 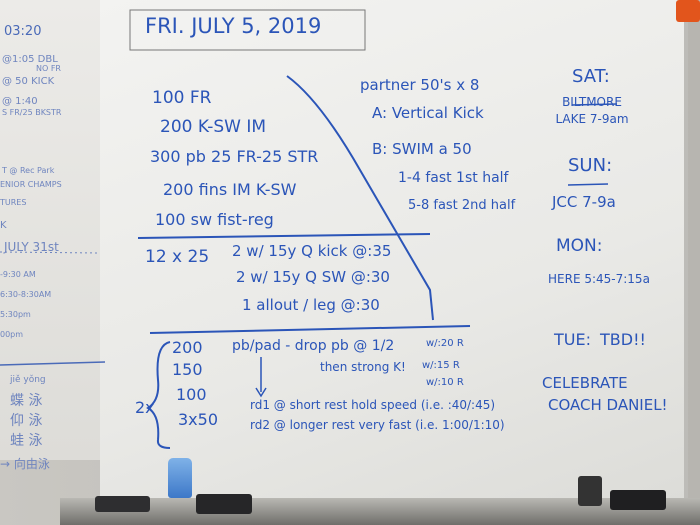 What do you see at coordinates (420, 85) in the screenshot?
I see `partner-title: partner 50's x 8` at bounding box center [420, 85].